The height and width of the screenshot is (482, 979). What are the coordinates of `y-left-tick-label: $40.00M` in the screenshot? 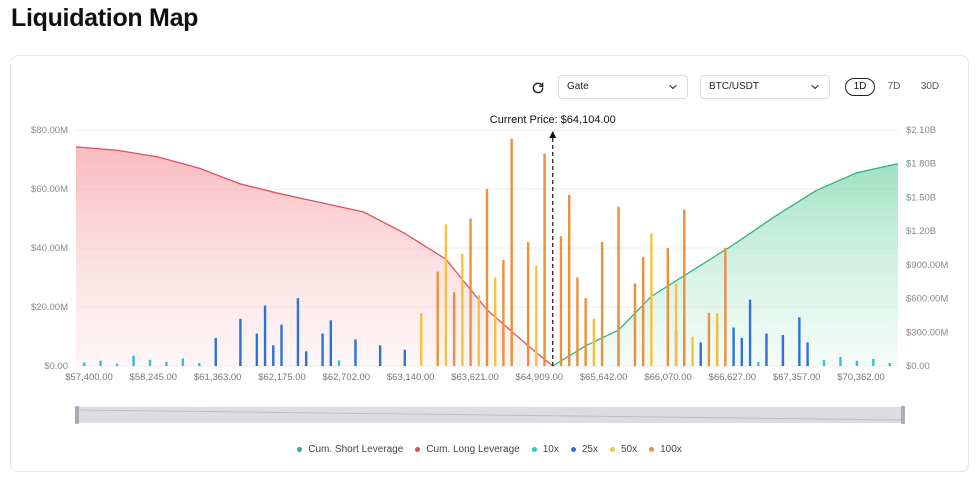 It's located at (49, 248).